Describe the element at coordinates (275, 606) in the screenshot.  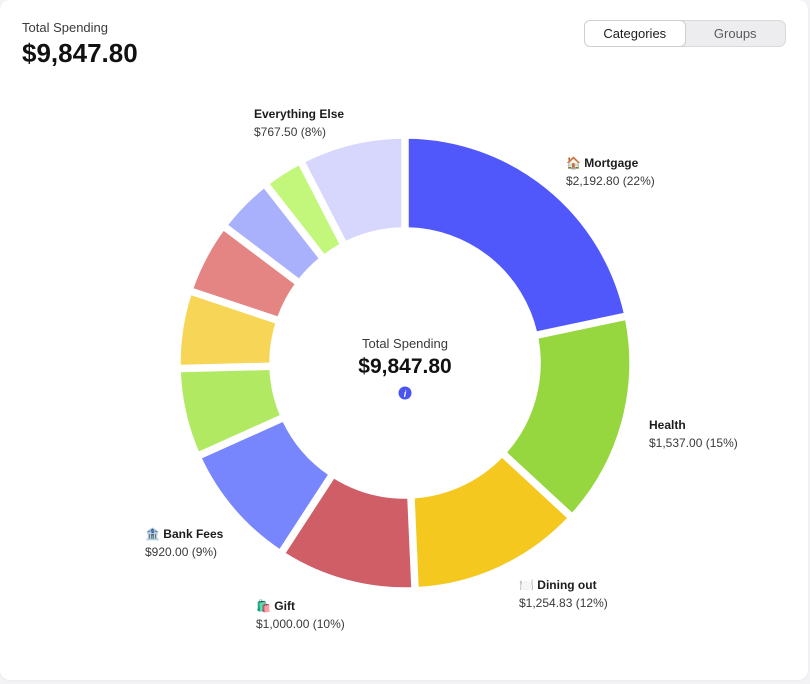
I see `slice-label-gift: 🛍️ Gift` at that location.